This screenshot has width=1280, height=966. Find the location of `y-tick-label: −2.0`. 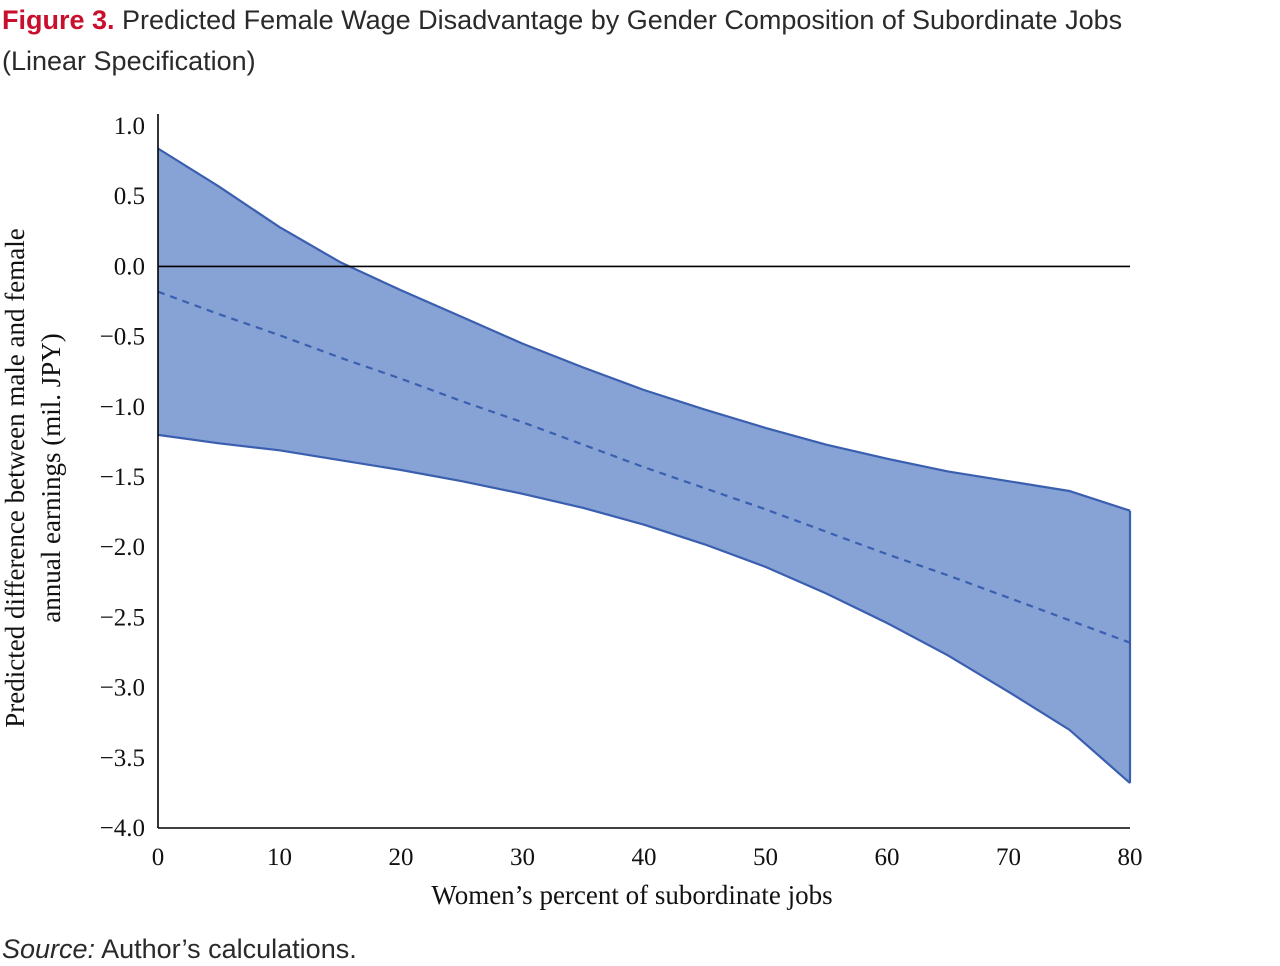

y-tick-label: −2.0 is located at coordinates (122, 547).